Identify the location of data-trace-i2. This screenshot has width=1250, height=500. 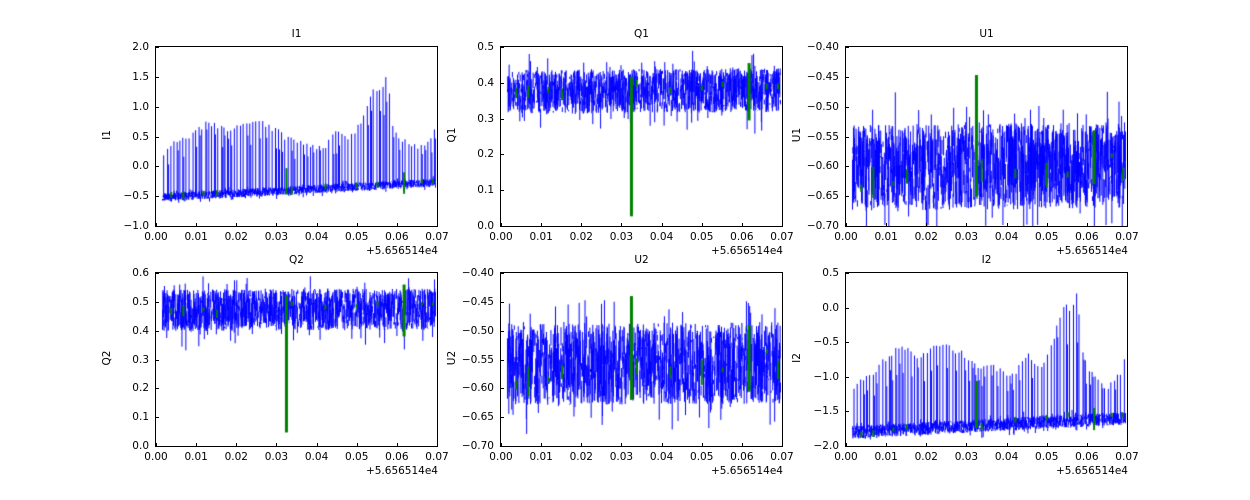
(986, 359).